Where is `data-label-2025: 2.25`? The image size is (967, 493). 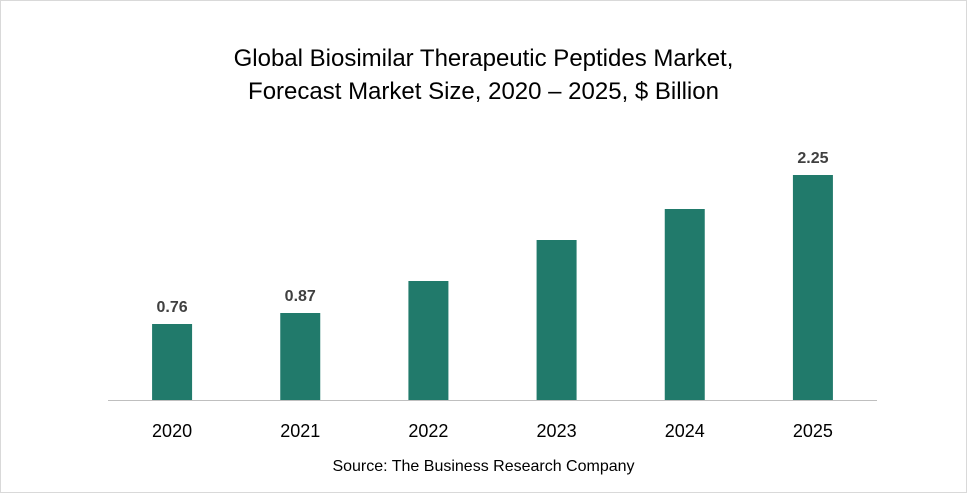
data-label-2025: 2.25 is located at coordinates (812, 158).